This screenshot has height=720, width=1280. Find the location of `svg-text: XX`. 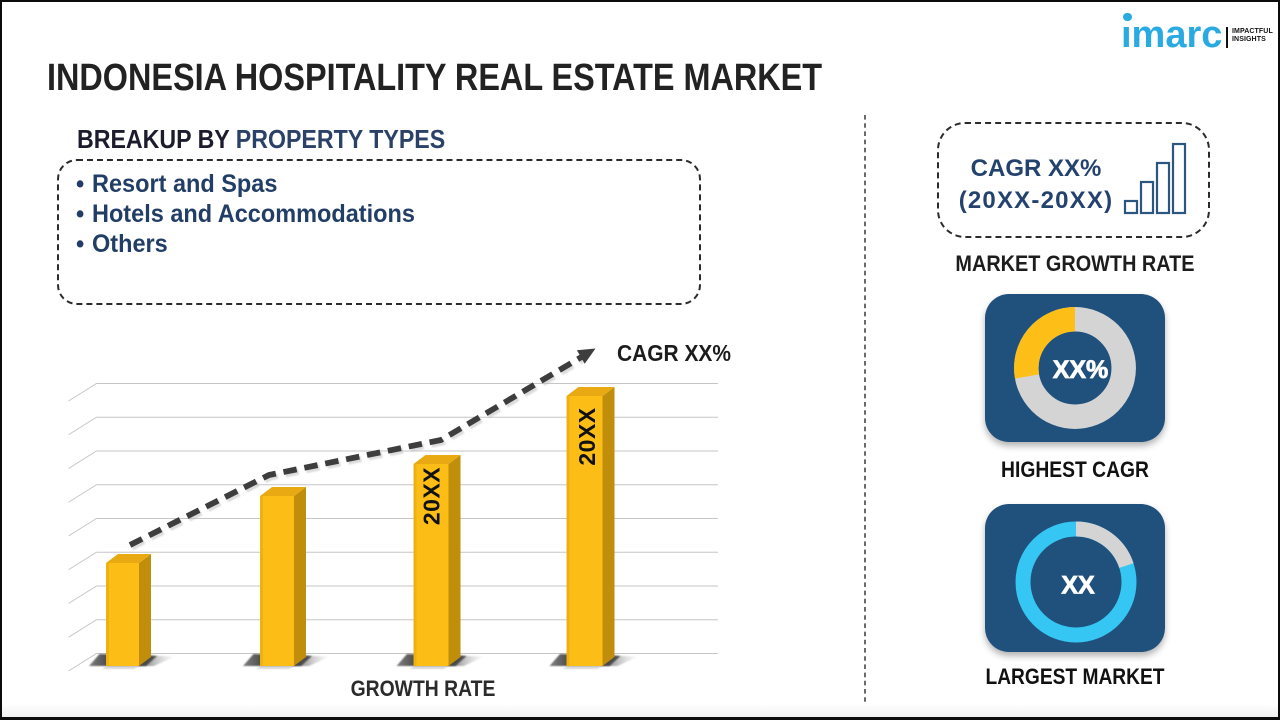

svg-text: XX is located at coordinates (1078, 586).